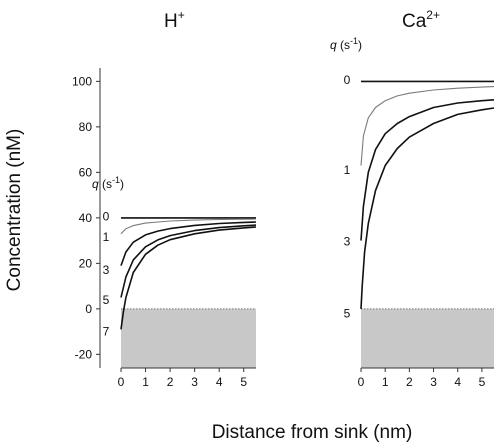 The image size is (496, 448). Describe the element at coordinates (427, 338) in the screenshot. I see `shaded-region-ca` at that location.